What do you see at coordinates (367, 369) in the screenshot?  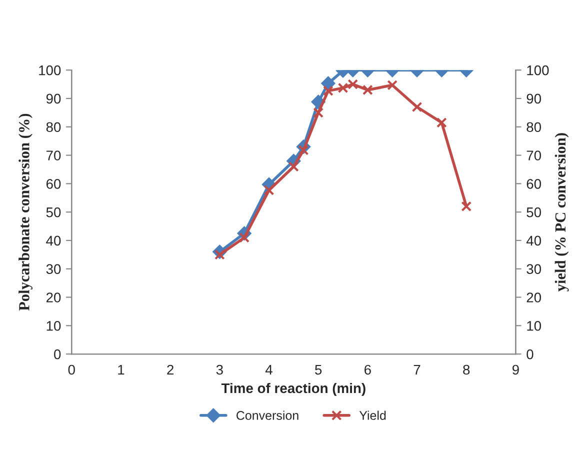 I see `x-tick-label: 6` at bounding box center [367, 369].